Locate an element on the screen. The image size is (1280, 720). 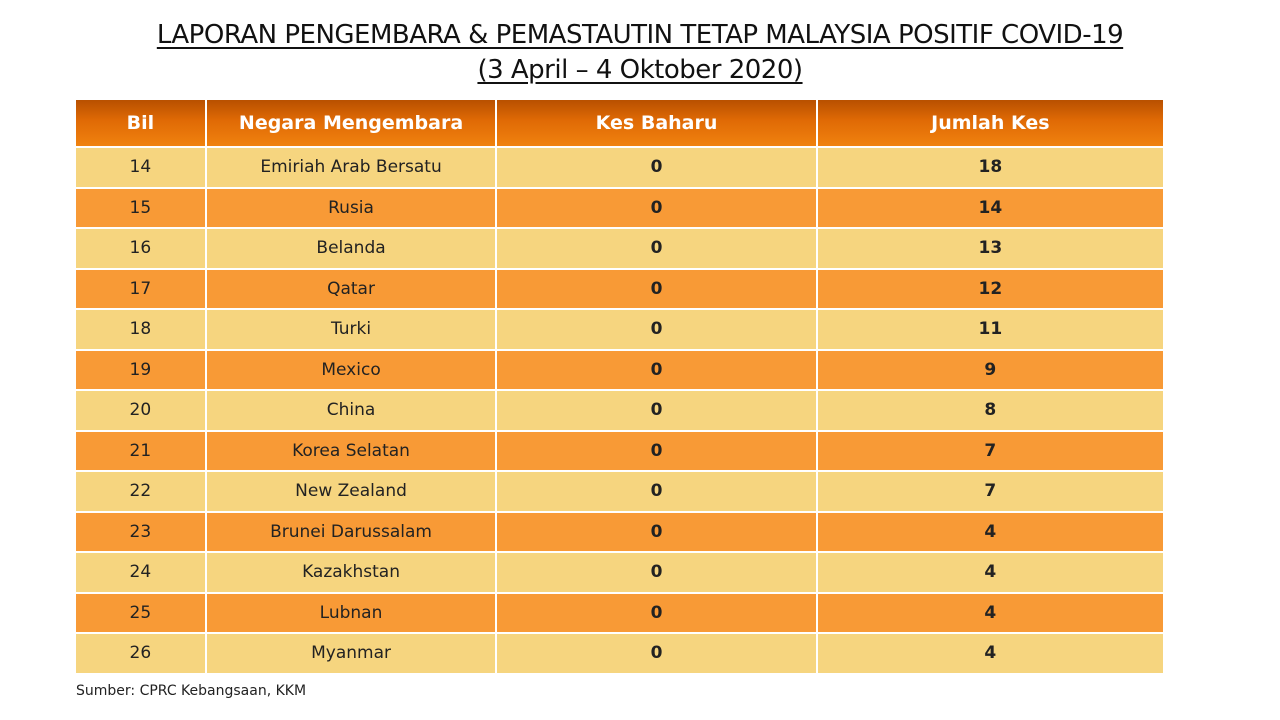
cell-negara: Kazakhstan is located at coordinates (351, 572).